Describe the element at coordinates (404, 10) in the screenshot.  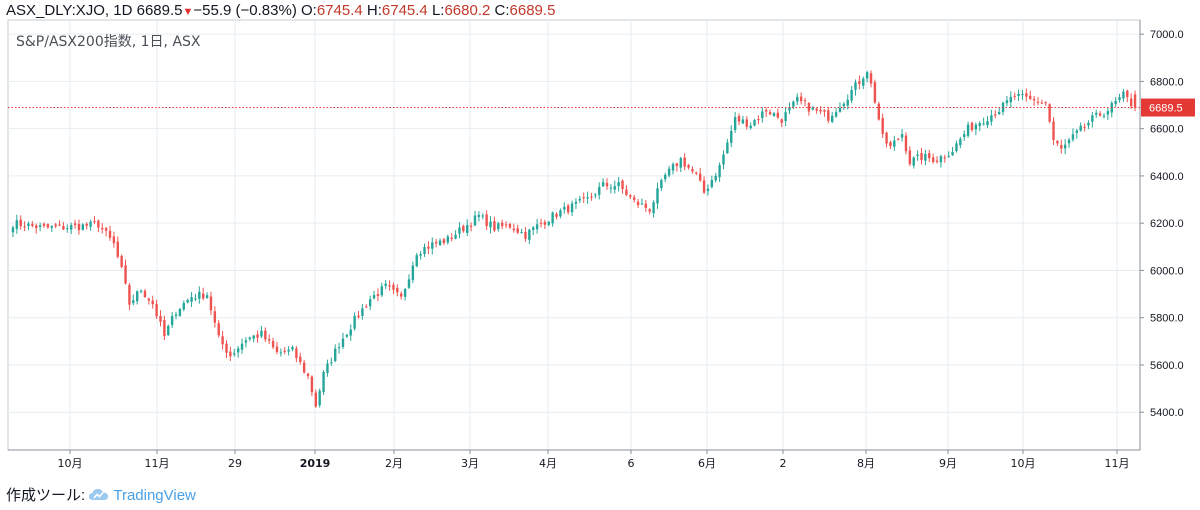
I see `high-value: 6745.4` at that location.